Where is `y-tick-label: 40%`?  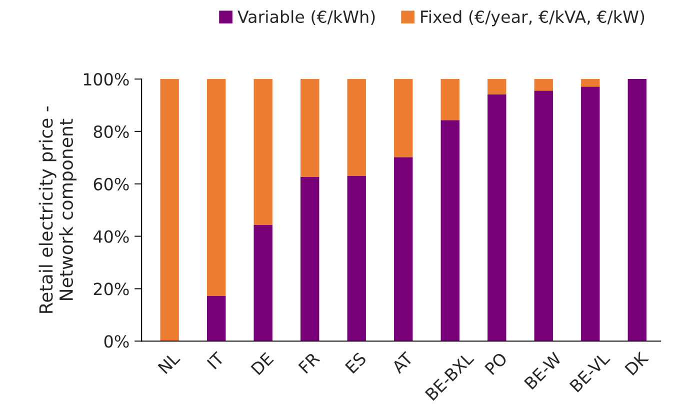
y-tick-label: 40% is located at coordinates (111, 236).